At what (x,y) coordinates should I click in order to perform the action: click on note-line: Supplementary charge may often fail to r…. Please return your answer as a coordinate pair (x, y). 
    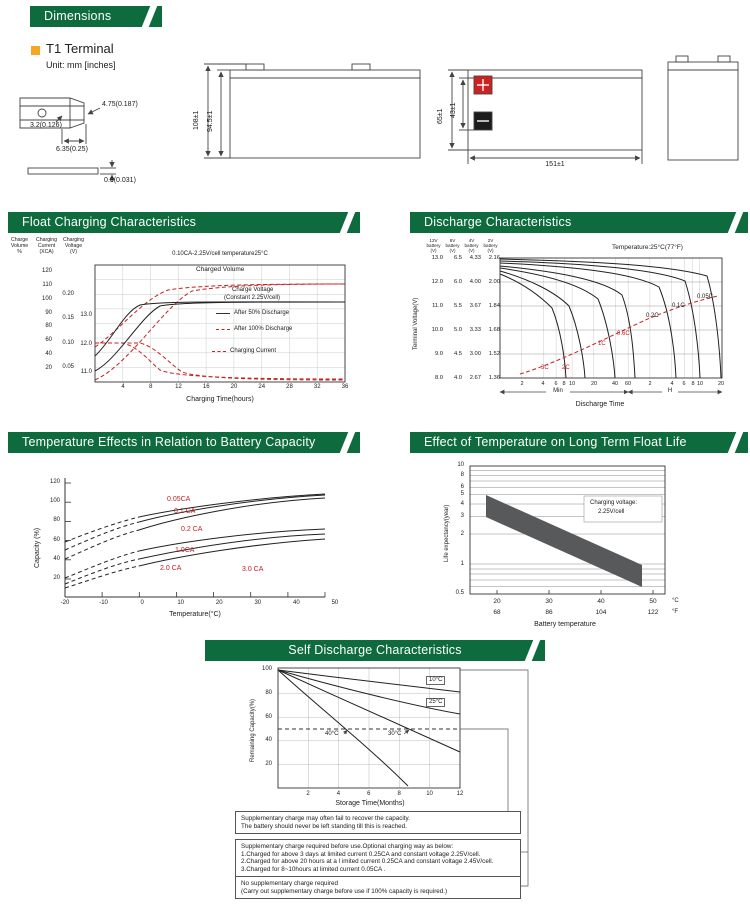
    Looking at the image, I should click on (325, 818).